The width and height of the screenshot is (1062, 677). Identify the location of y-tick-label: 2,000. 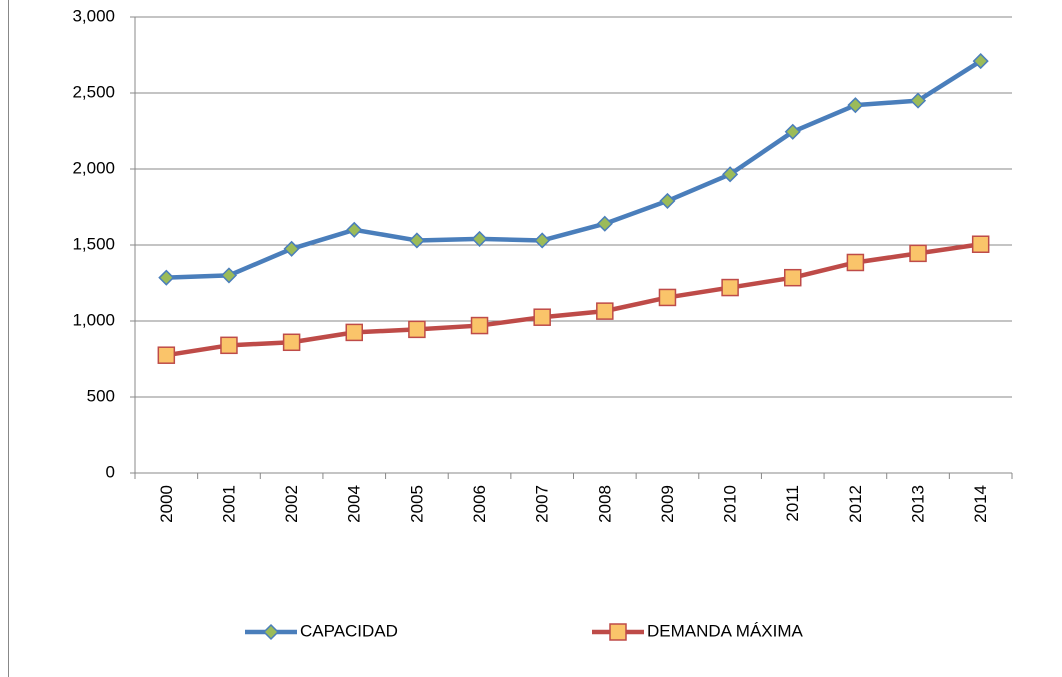
(93, 167).